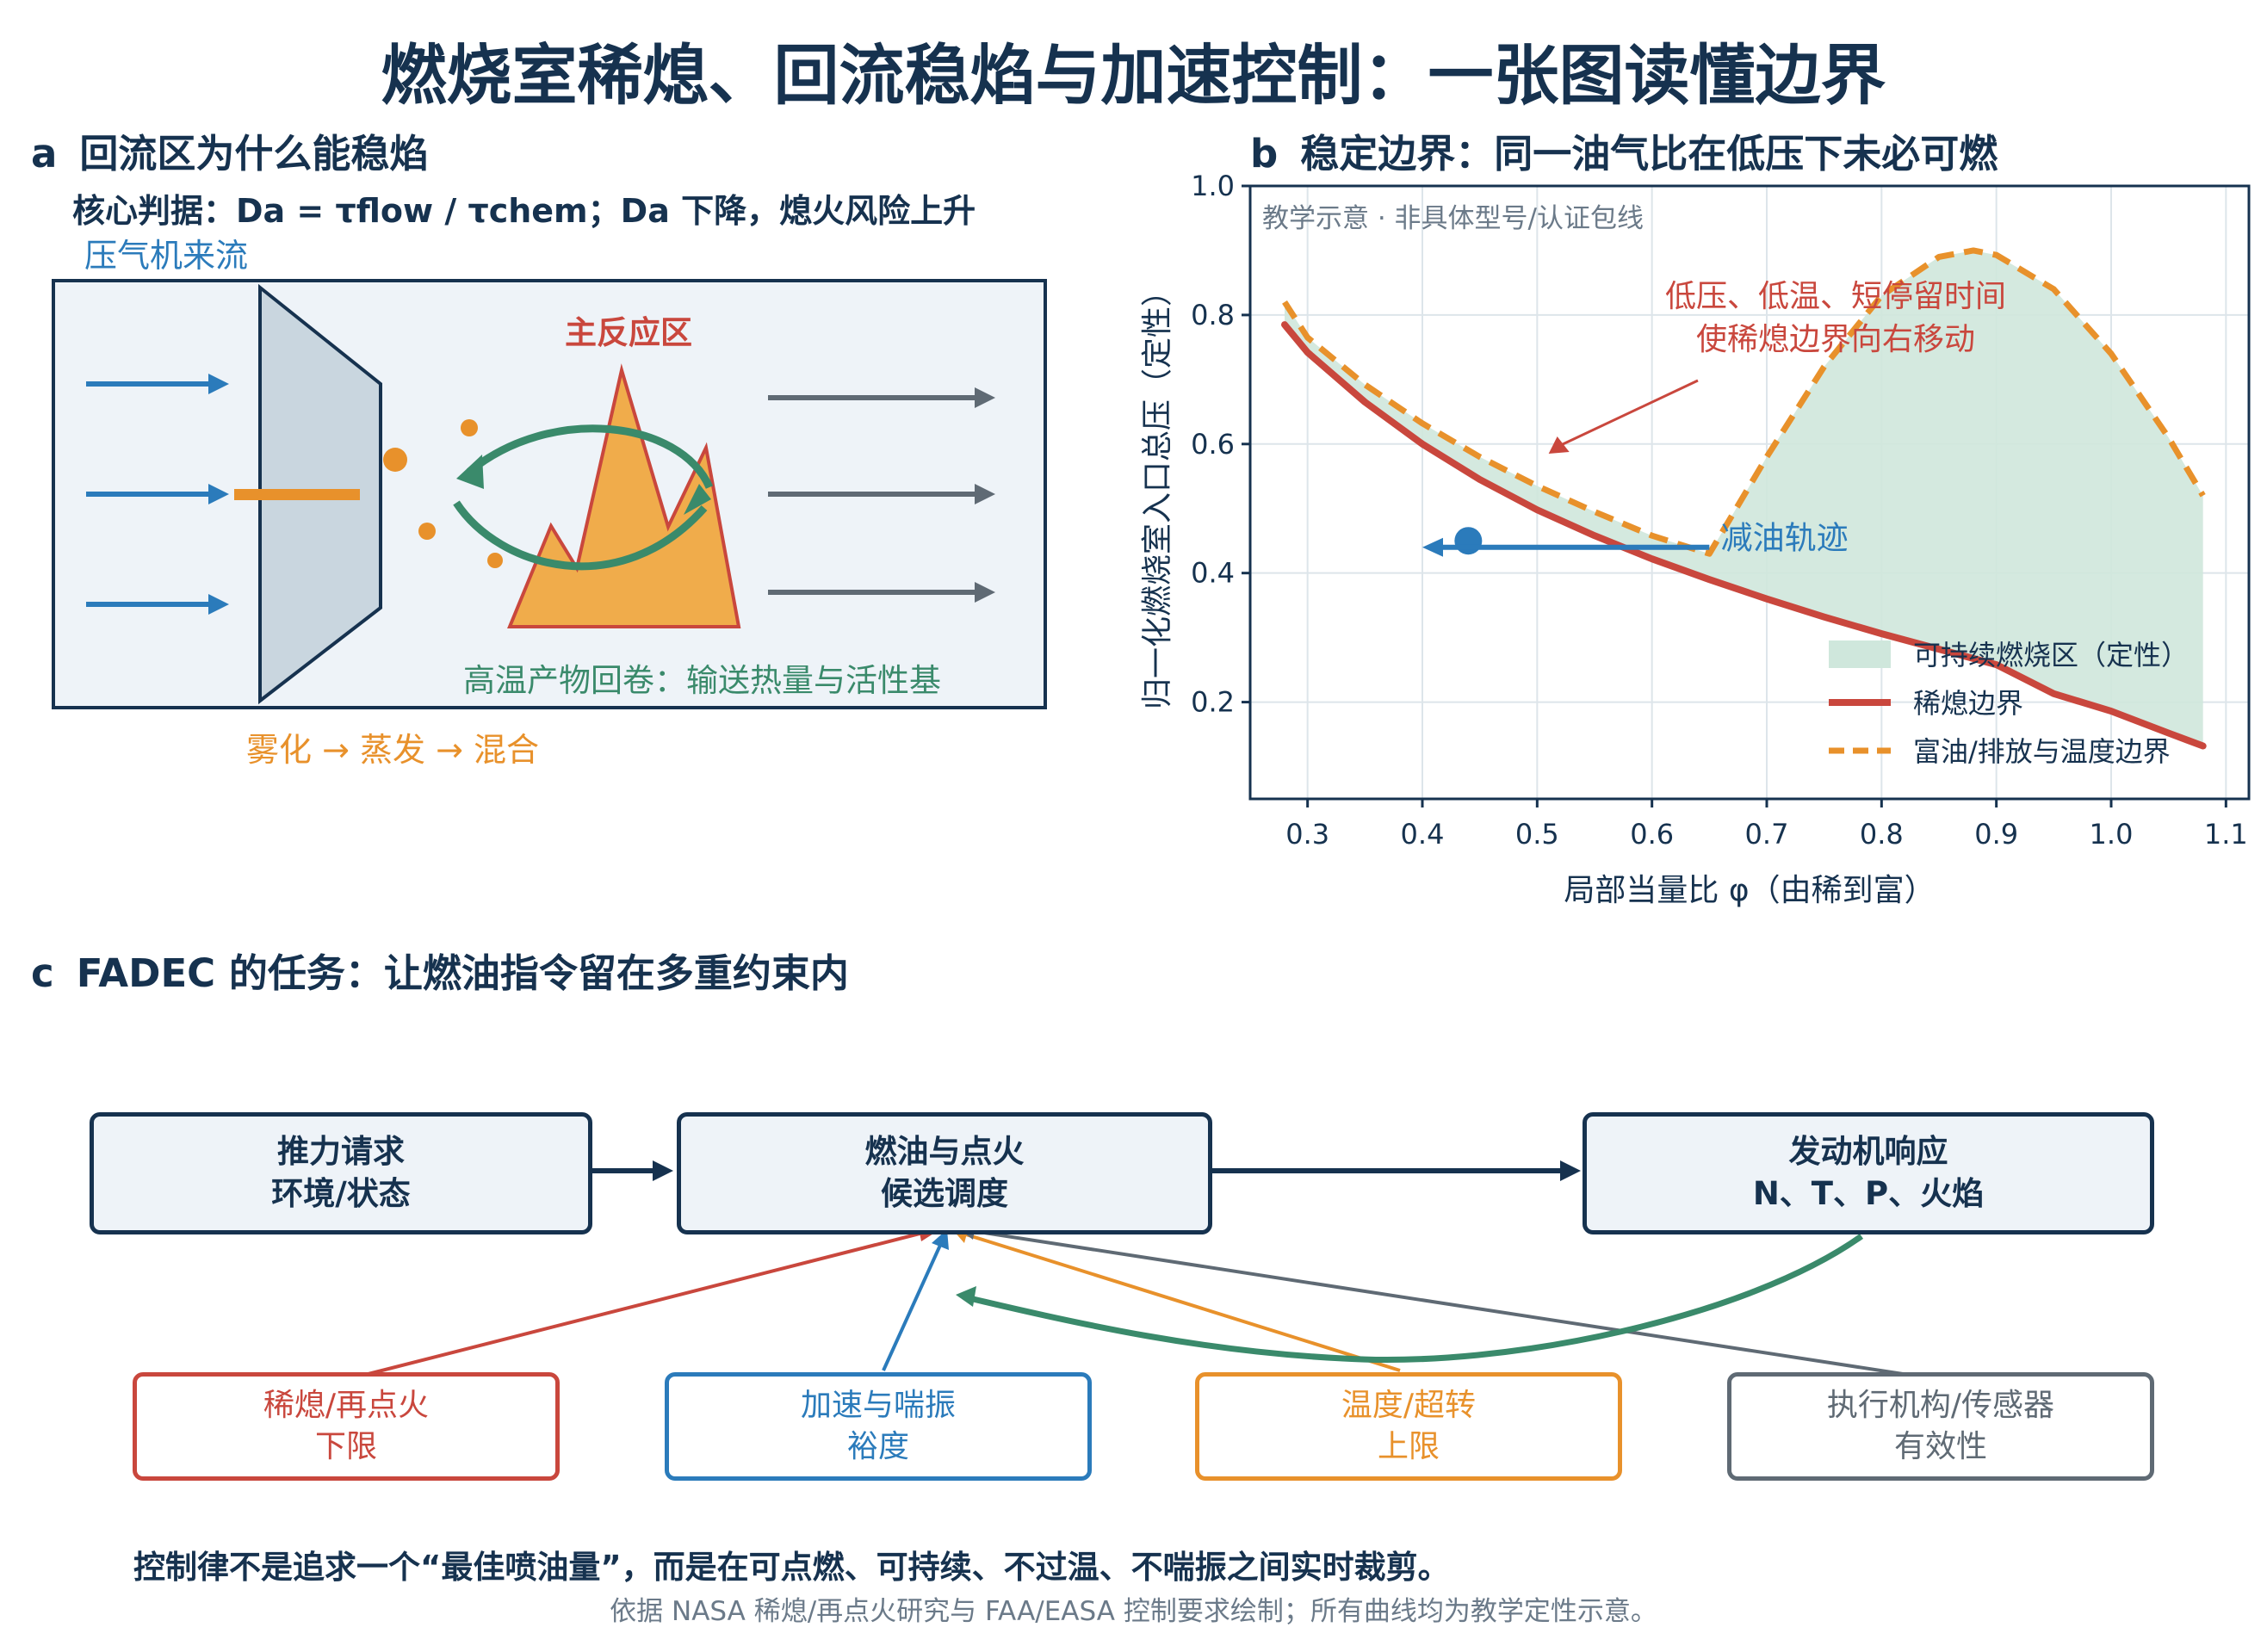 Image resolution: width=2267 pixels, height=1652 pixels. What do you see at coordinates (1996, 834) in the screenshot?
I see `x-tick-label: 0.9` at bounding box center [1996, 834].